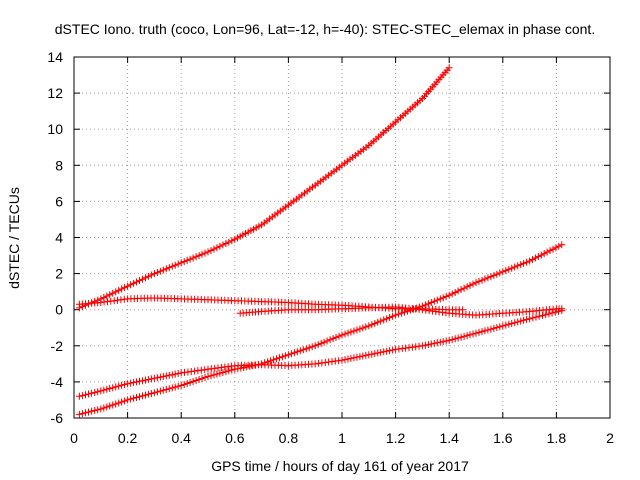 The image size is (640, 480). What do you see at coordinates (503, 438) in the screenshot?
I see `x-tick-label: 1.6` at bounding box center [503, 438].